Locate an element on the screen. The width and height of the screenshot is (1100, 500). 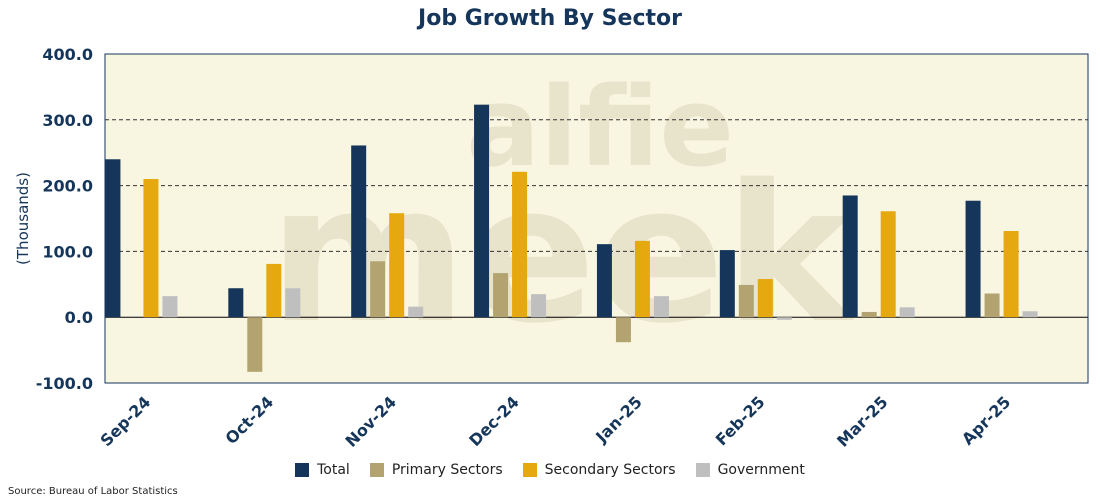
watermark-text: alfie is located at coordinates (600, 127).